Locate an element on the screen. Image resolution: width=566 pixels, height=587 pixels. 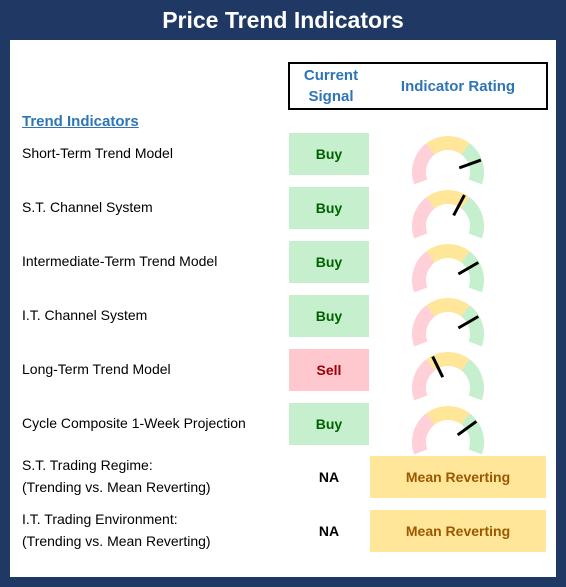
header-indicator-rating: Indicator Rating is located at coordinates (458, 86).